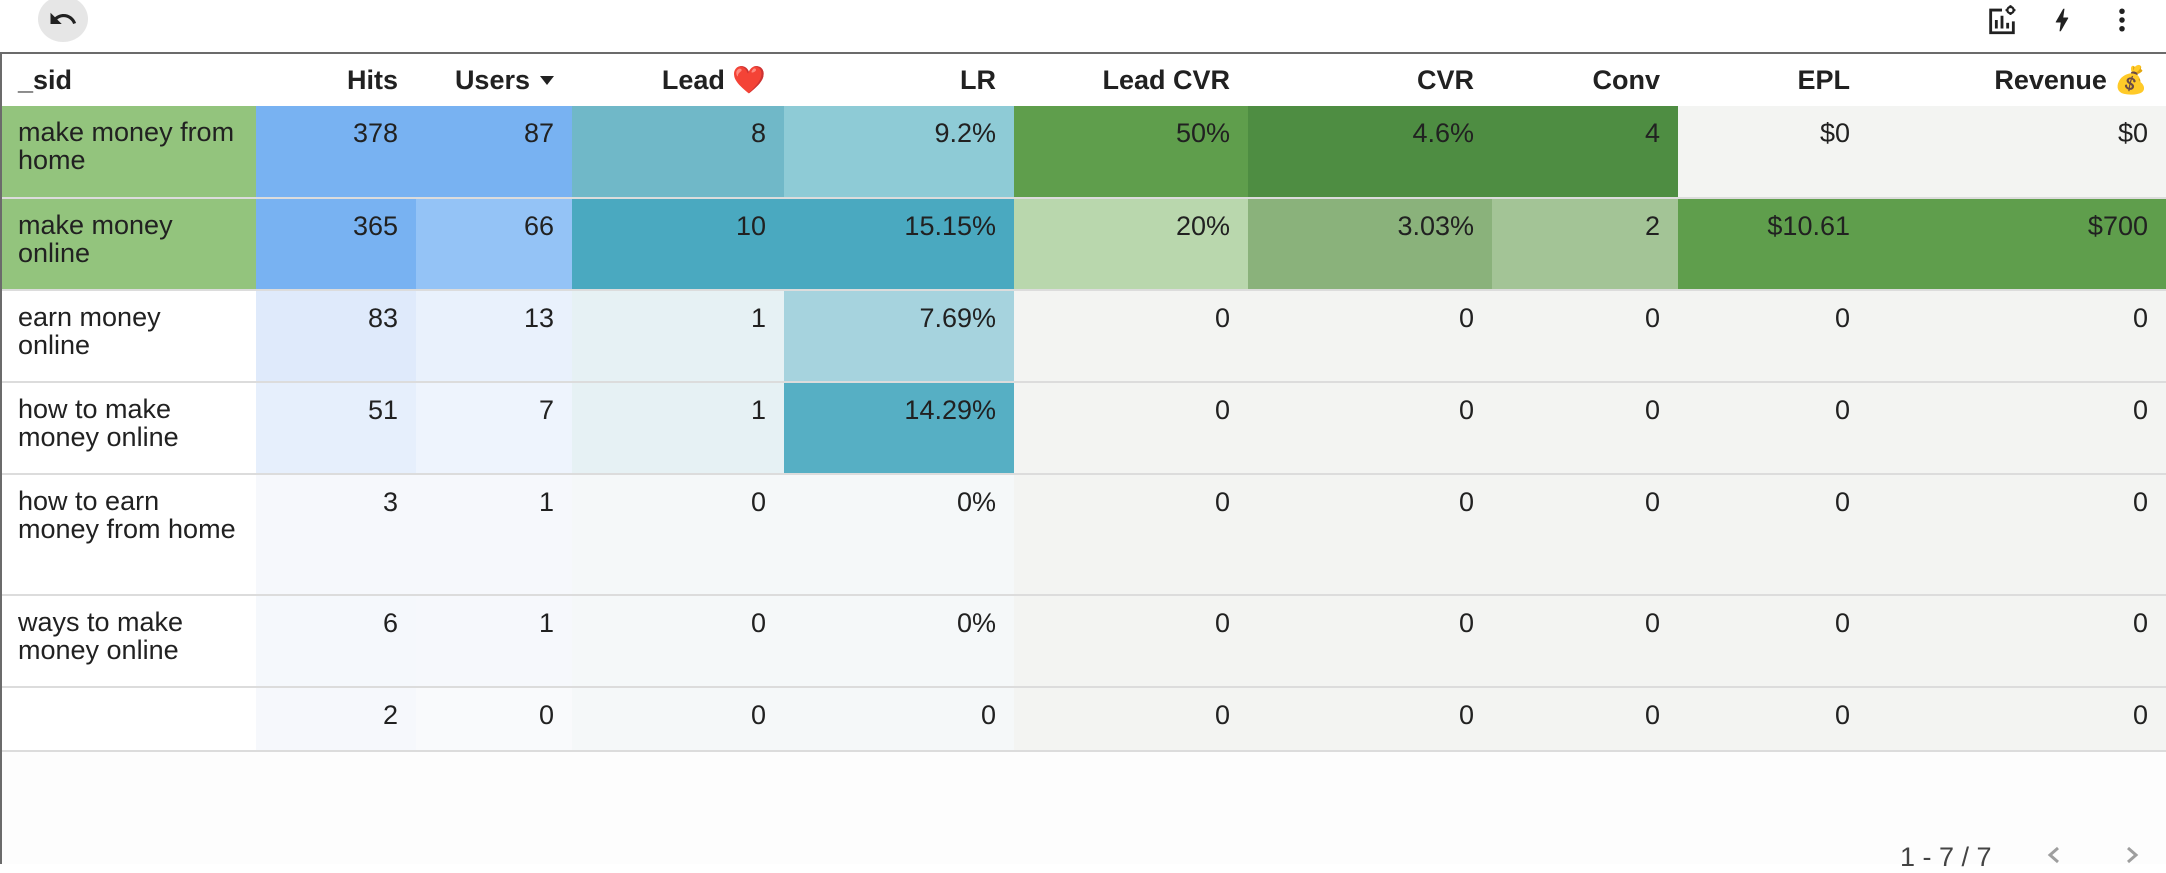 Image resolution: width=2166 pixels, height=873 pixels. I want to click on cell-lr: 9.2%, so click(899, 152).